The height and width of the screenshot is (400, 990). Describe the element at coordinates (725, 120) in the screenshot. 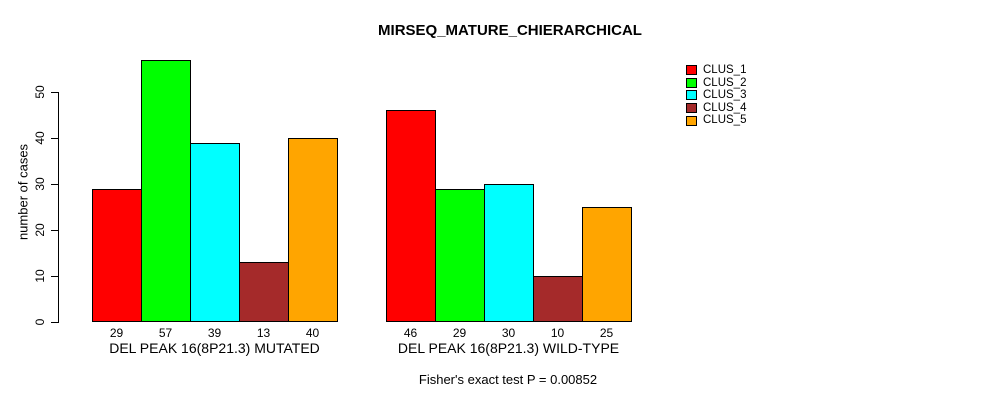

I see `legend-label: CLUS_5` at that location.